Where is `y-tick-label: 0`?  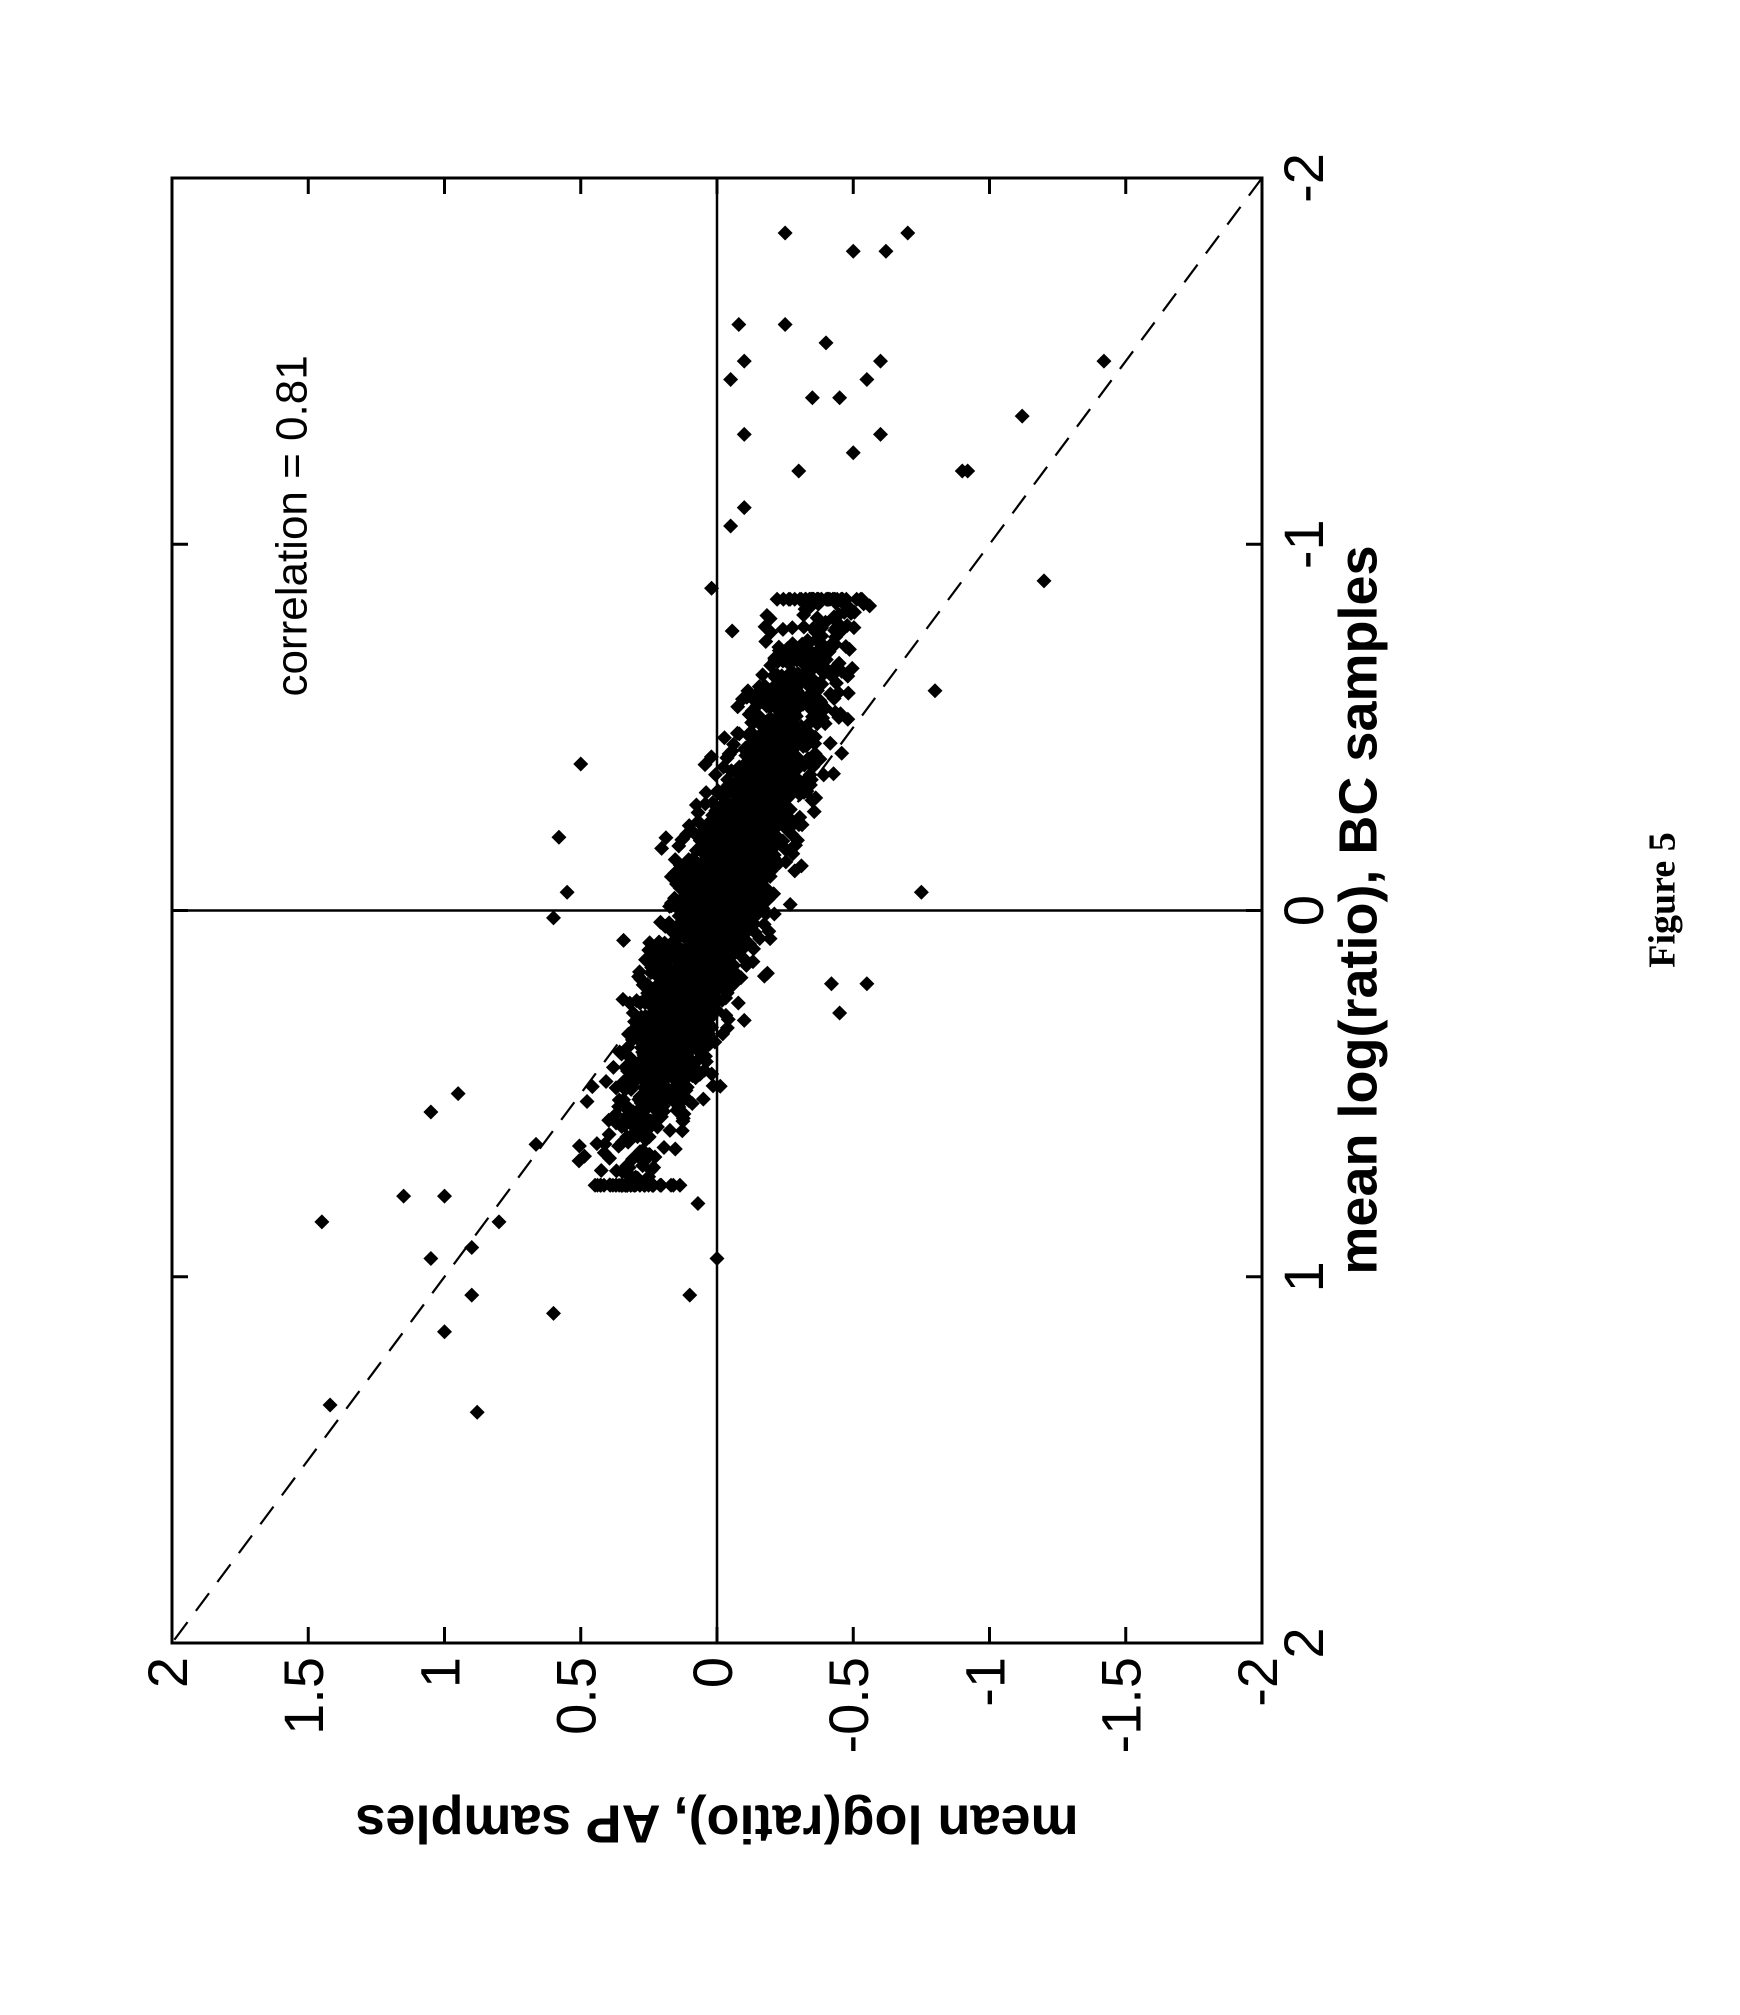 y-tick-label: 0 is located at coordinates (712, 1672).